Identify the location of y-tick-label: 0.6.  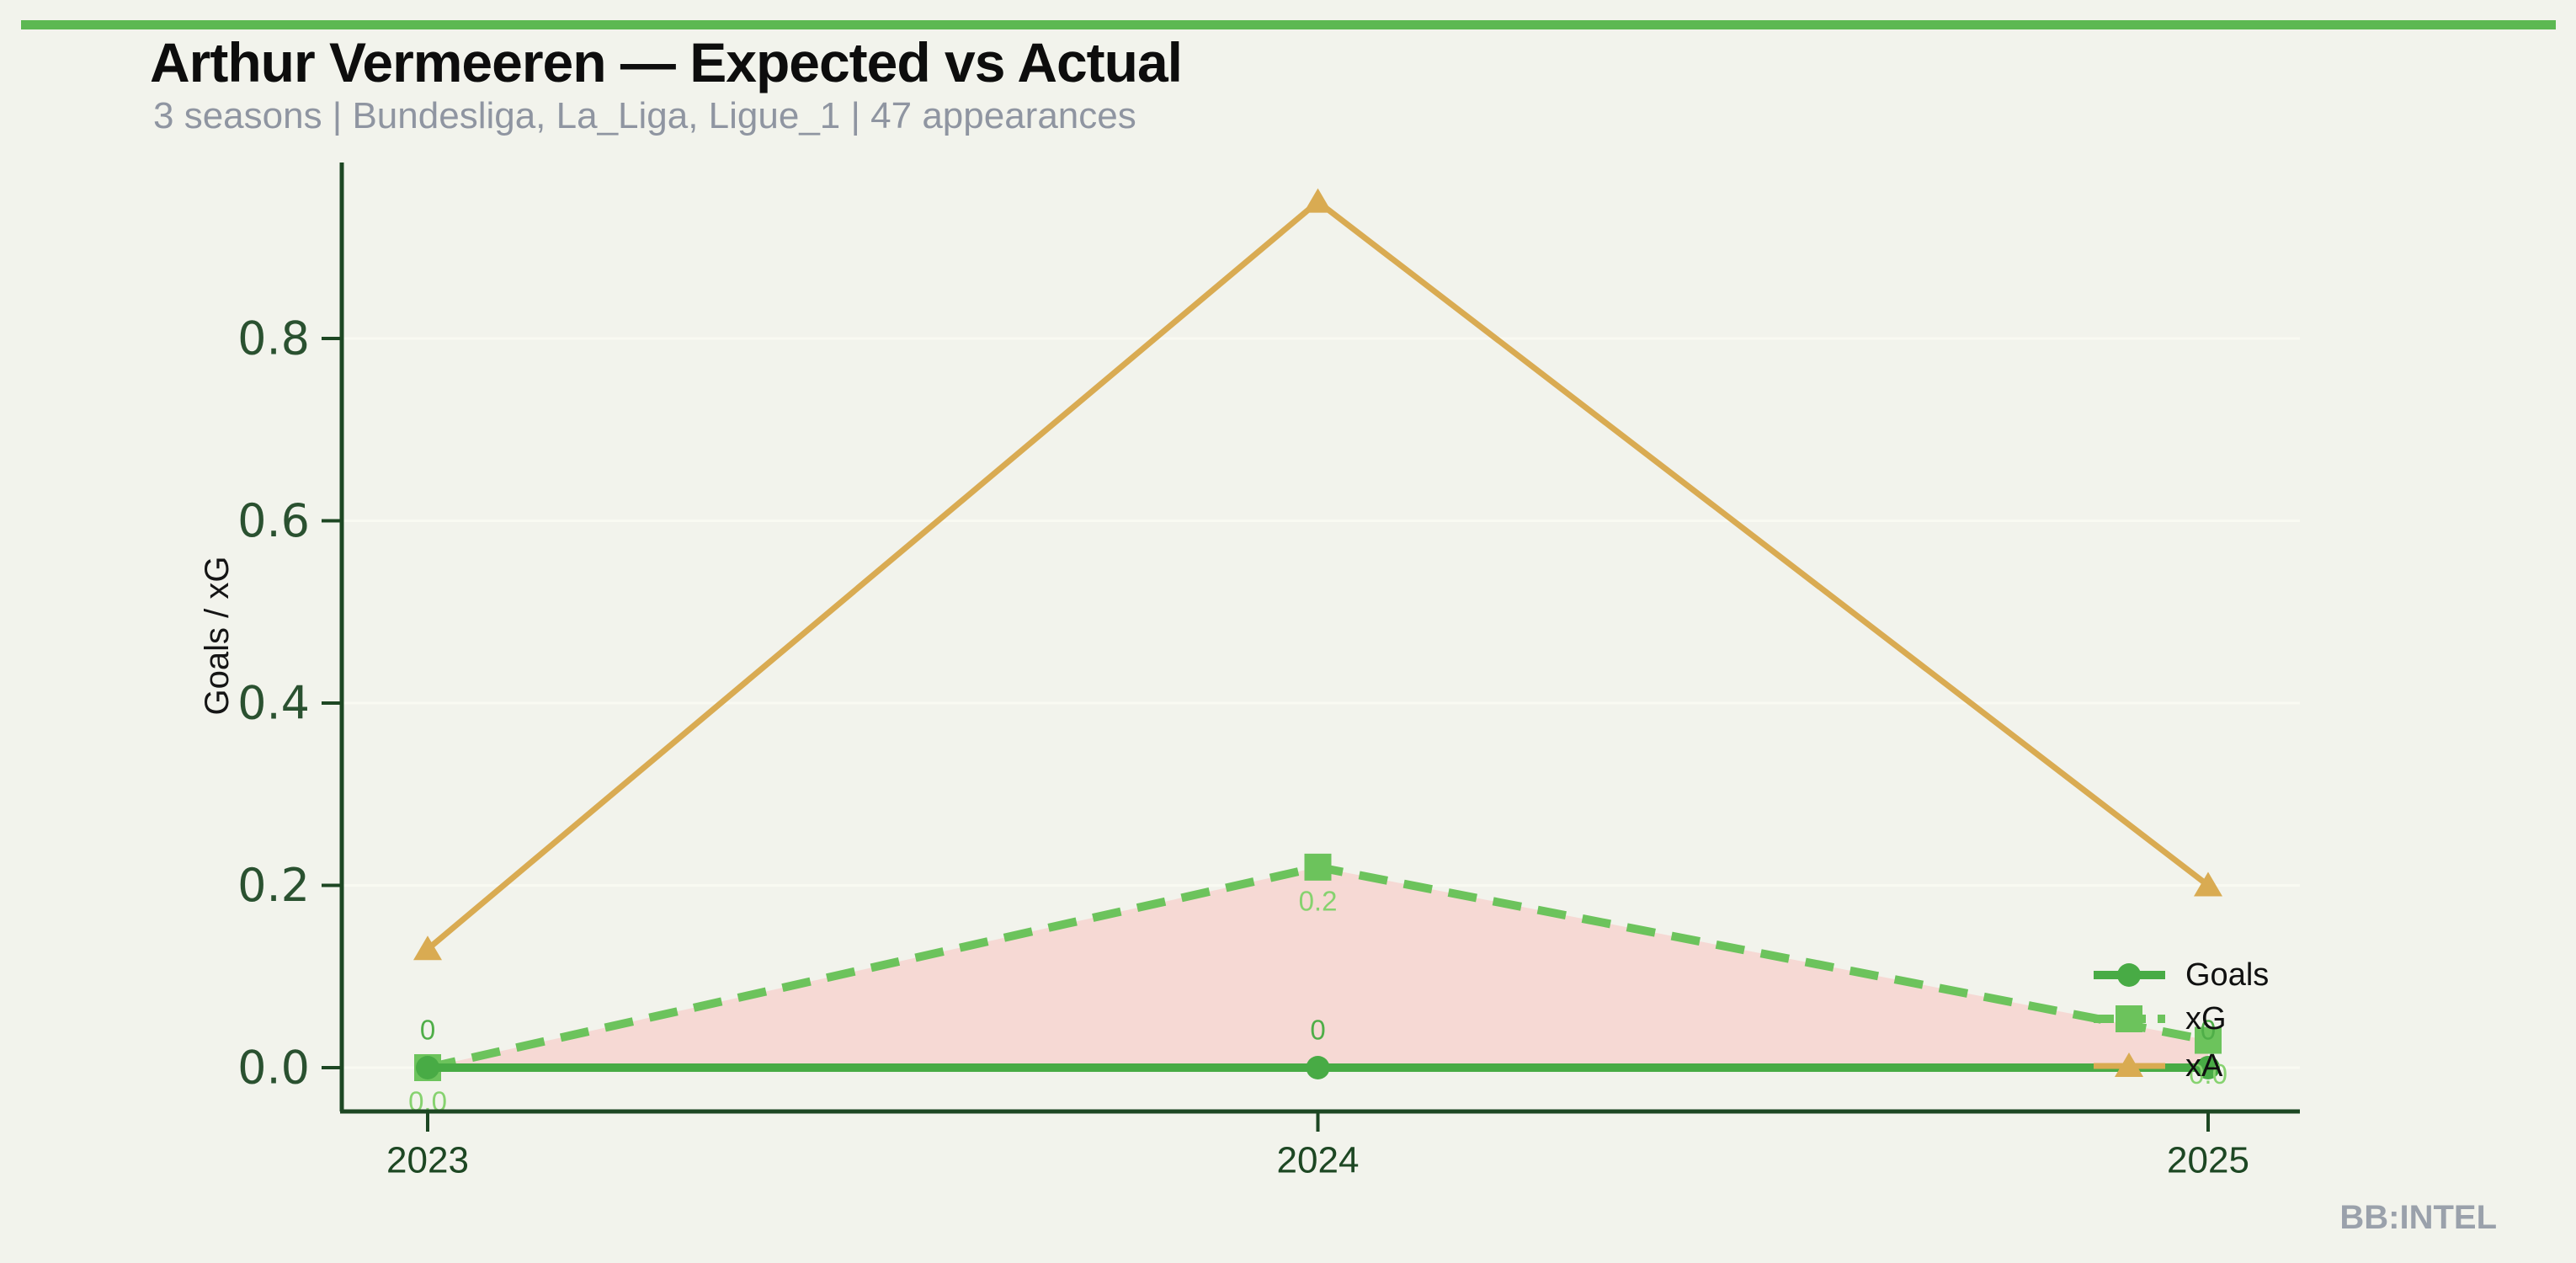
(274, 520).